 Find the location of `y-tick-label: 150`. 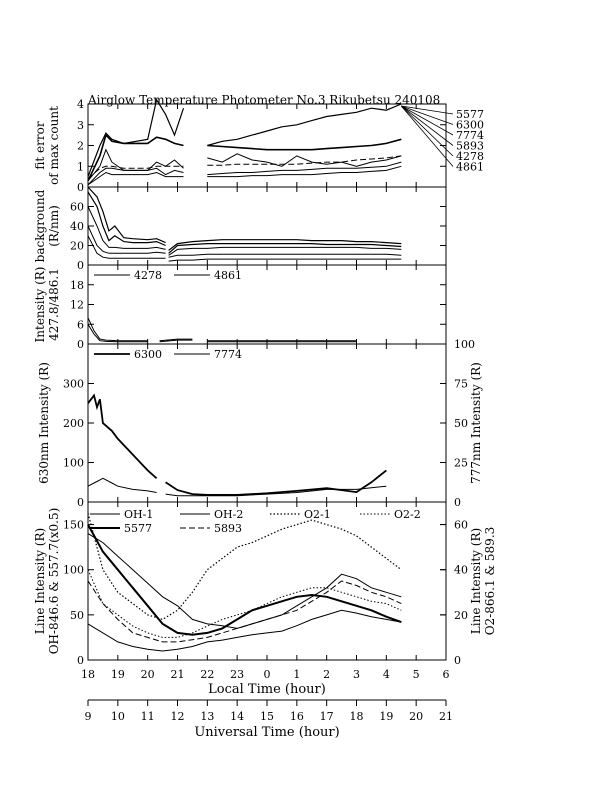

y-tick-label: 150 is located at coordinates (73, 525).